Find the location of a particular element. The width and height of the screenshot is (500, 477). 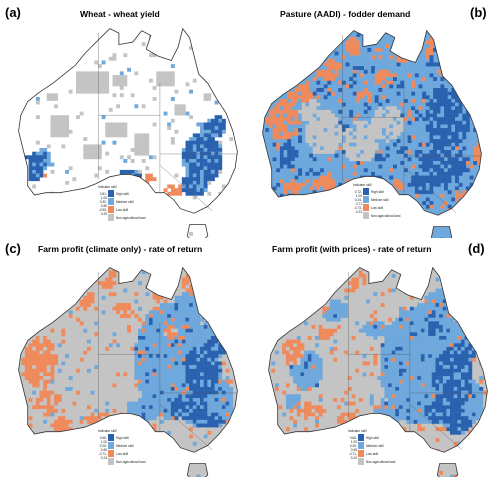

panel-label: (d) is located at coordinates (476, 248).